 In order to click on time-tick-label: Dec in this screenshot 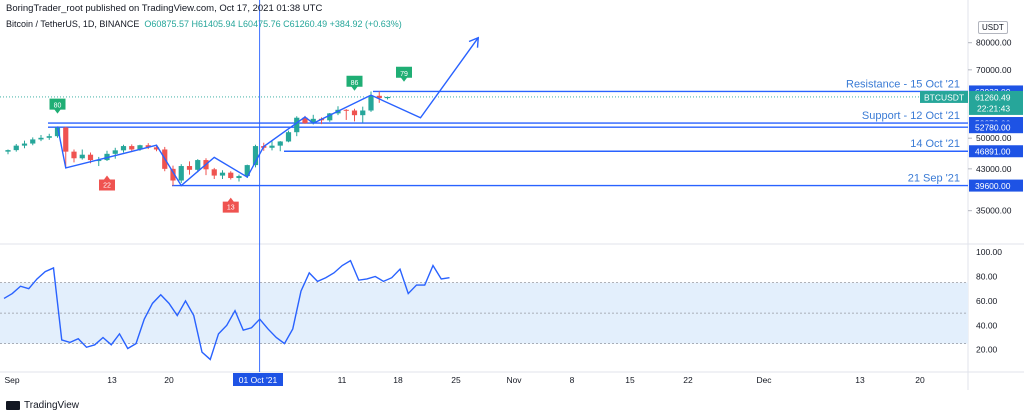, I will do `click(764, 380)`.